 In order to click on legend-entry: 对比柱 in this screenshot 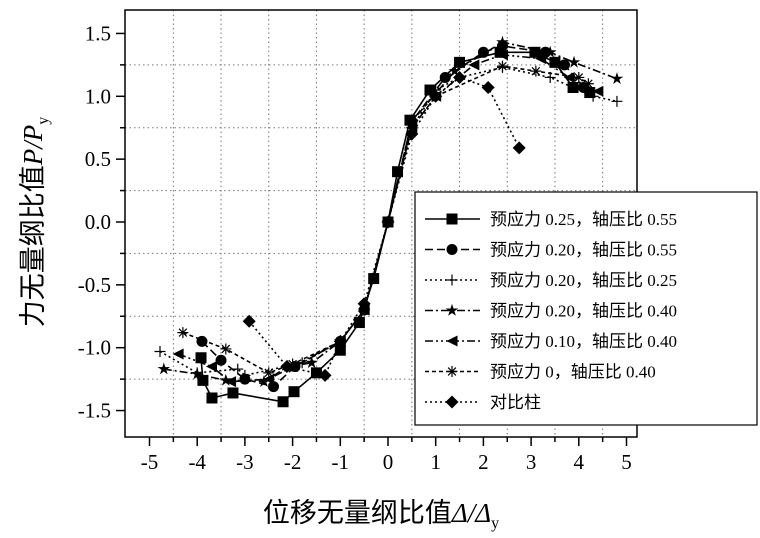, I will do `click(483, 402)`.